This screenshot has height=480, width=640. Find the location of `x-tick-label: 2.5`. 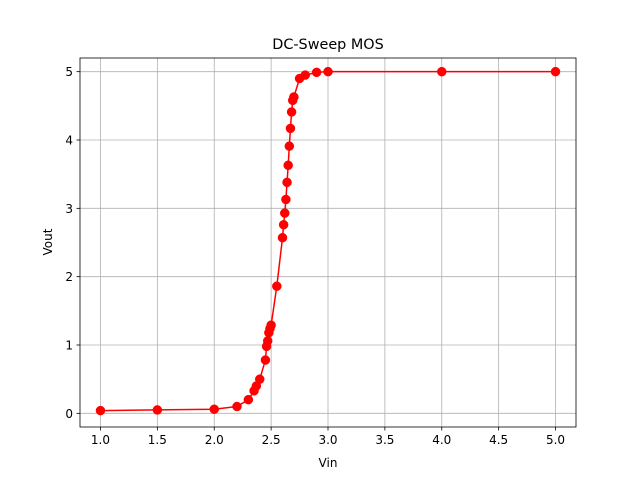

x-tick-label: 2.5 is located at coordinates (271, 440).